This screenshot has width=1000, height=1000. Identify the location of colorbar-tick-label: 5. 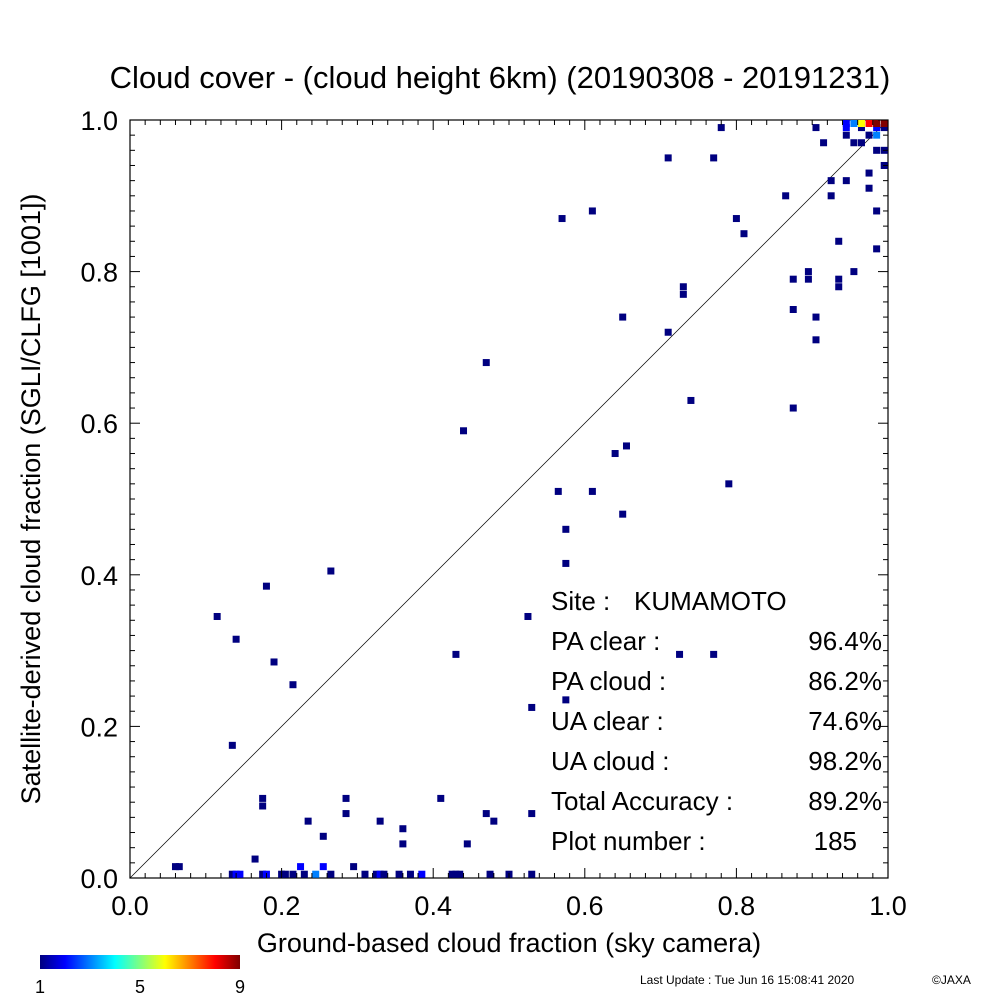
(140, 987).